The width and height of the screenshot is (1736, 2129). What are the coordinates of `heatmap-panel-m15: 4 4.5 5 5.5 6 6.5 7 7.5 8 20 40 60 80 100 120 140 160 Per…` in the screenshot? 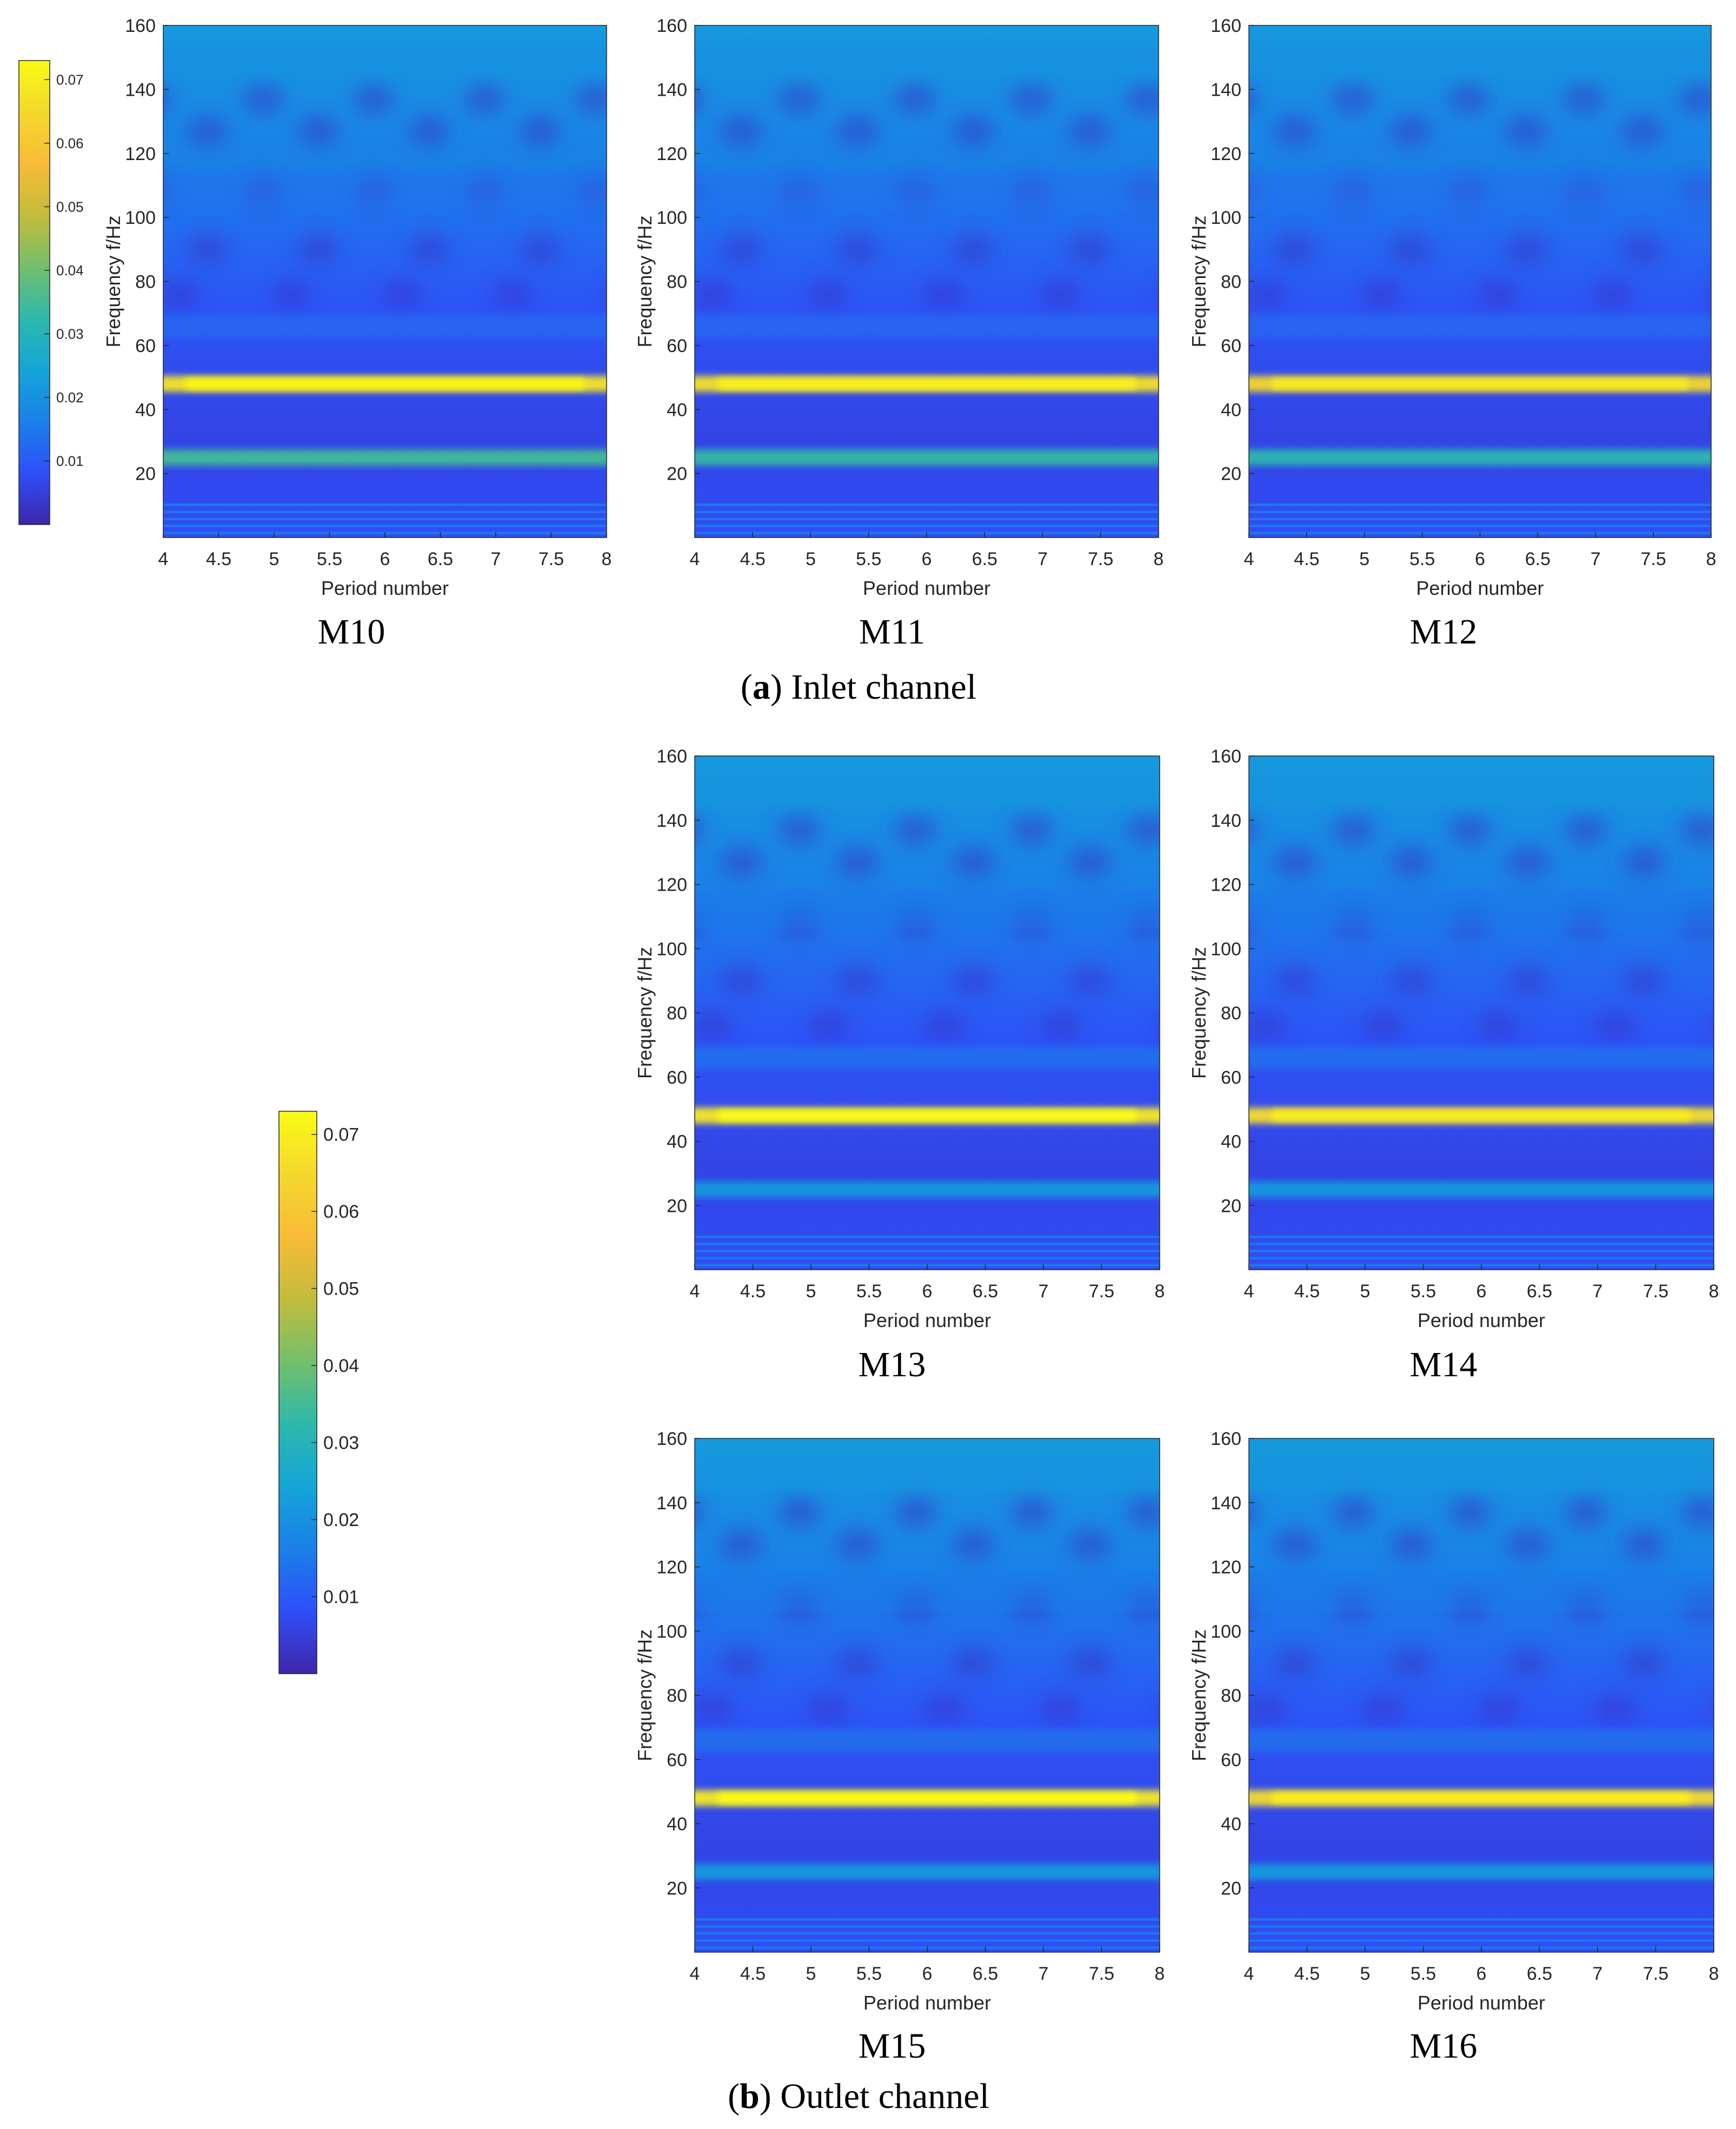 It's located at (900, 1747).